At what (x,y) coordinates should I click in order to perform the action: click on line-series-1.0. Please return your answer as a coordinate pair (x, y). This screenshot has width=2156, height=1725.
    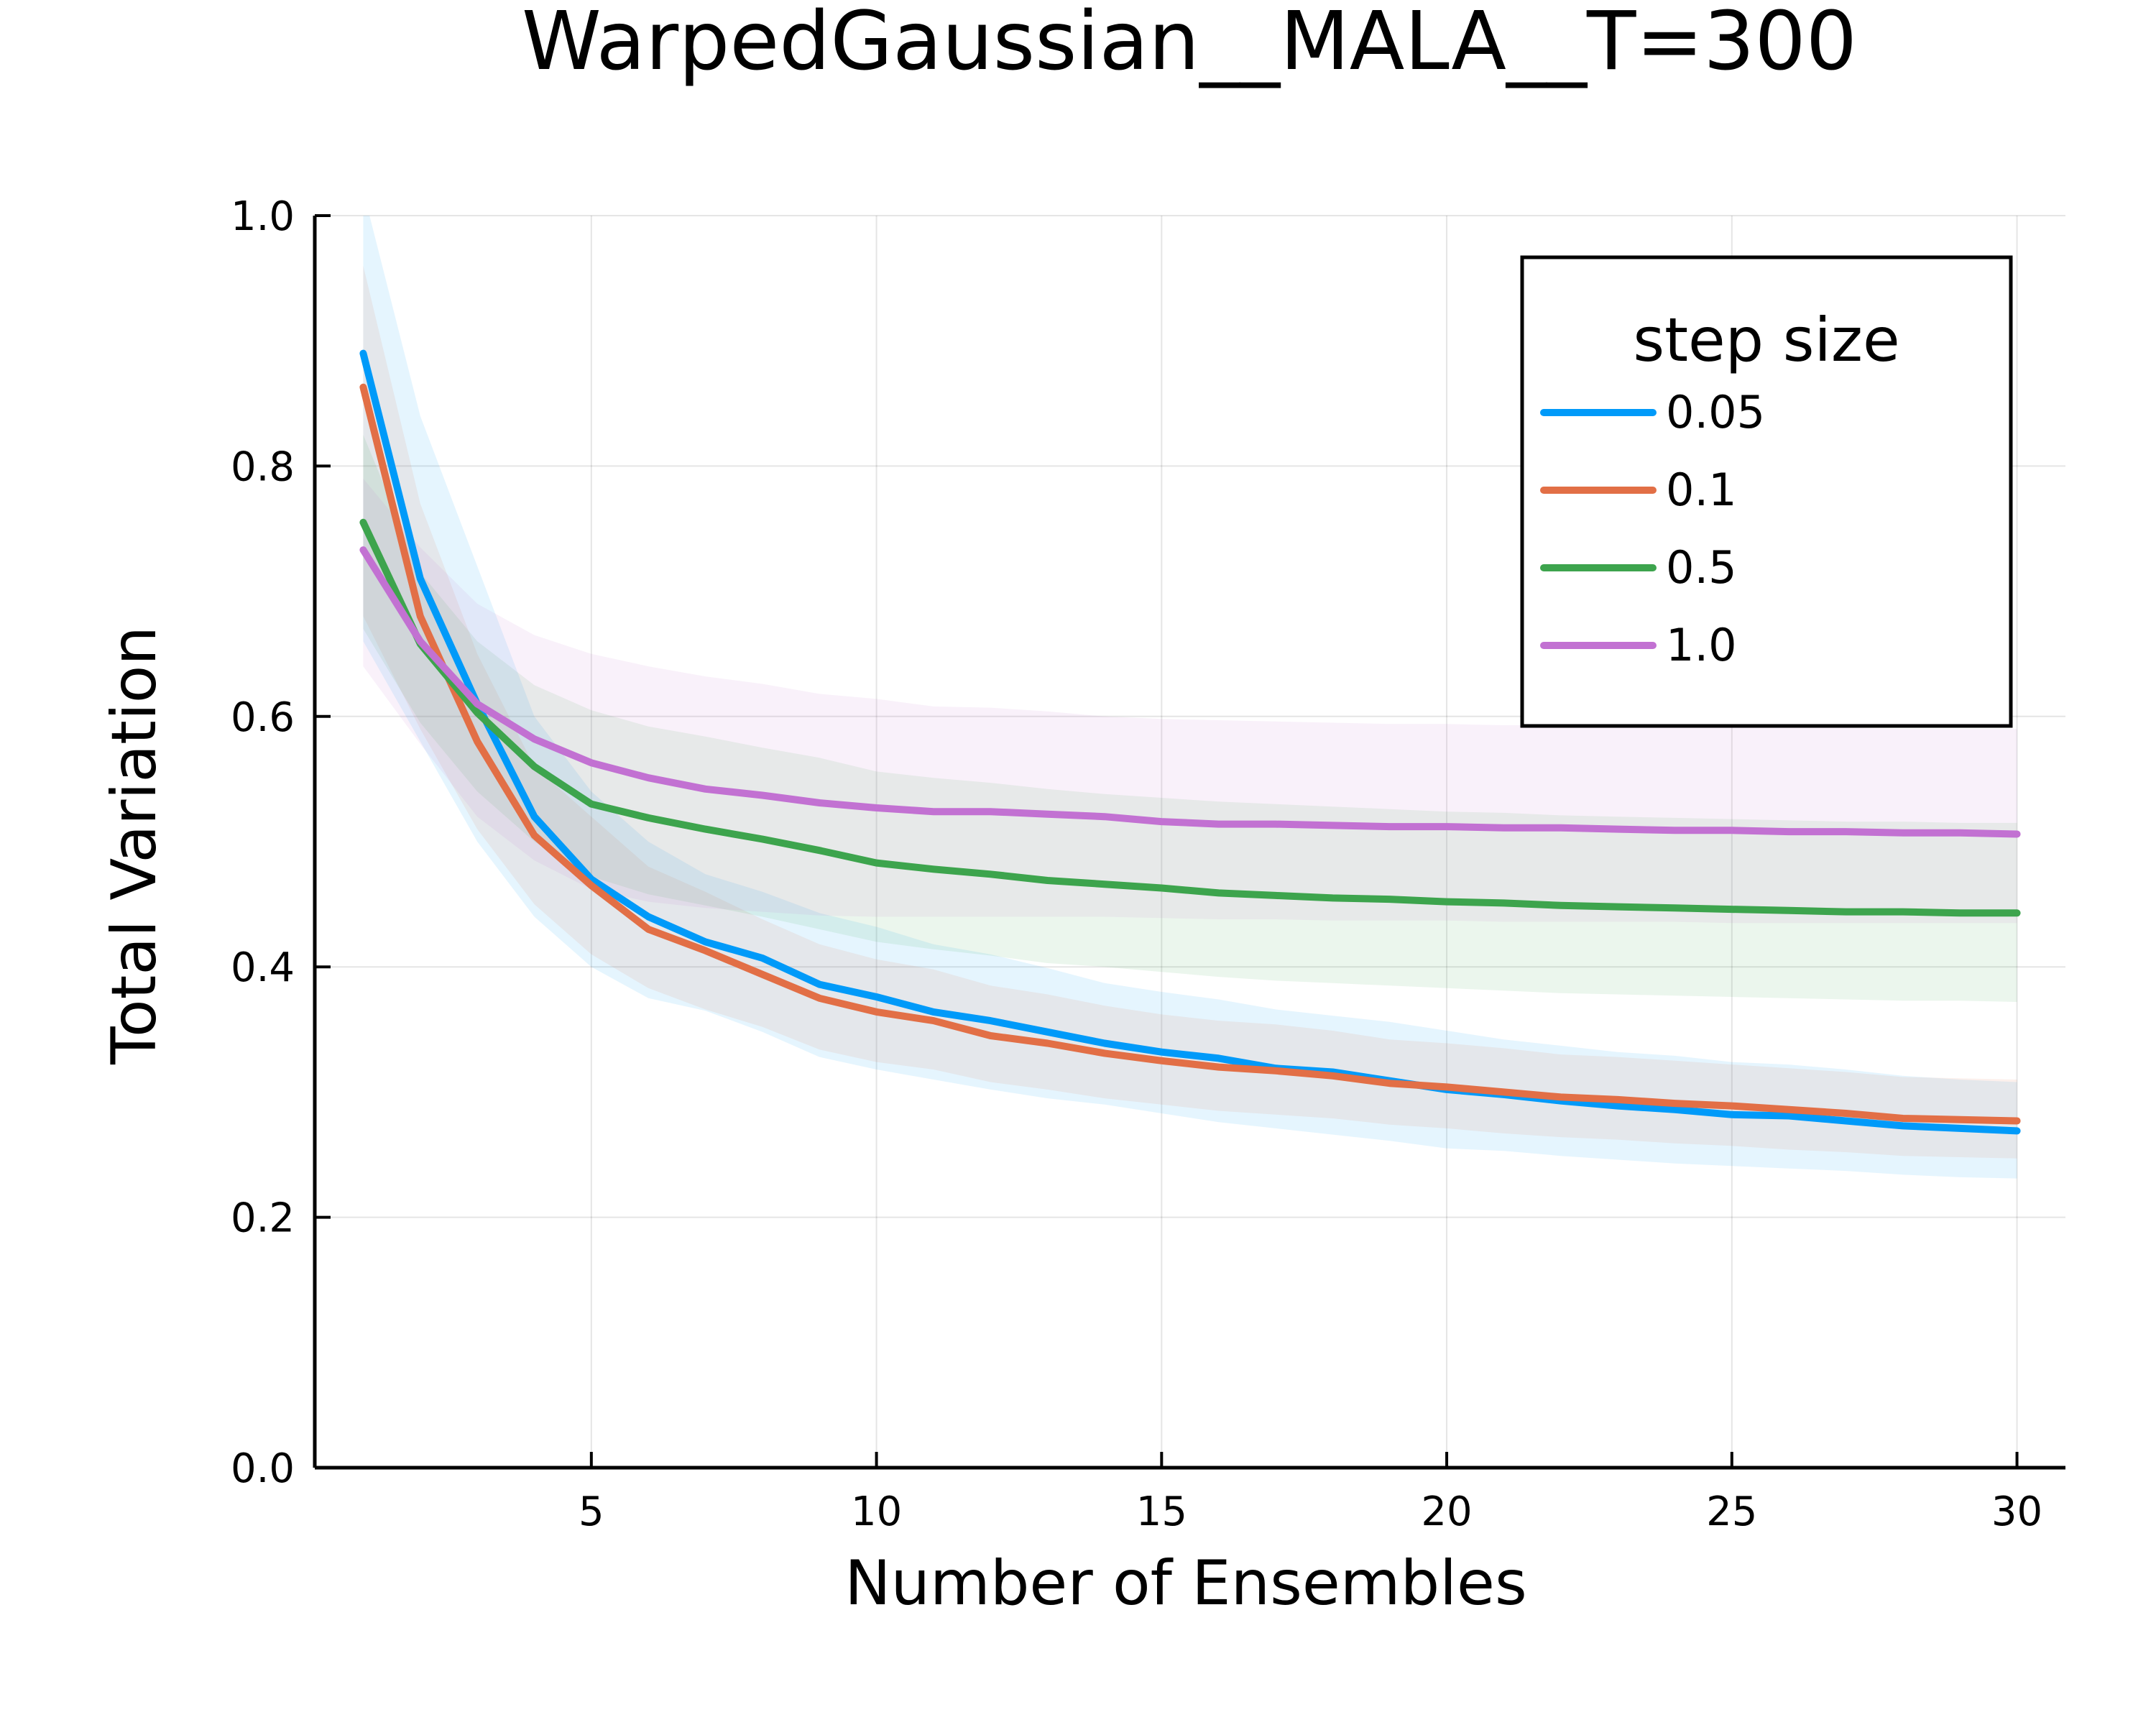
    Looking at the image, I should click on (1190, 692).